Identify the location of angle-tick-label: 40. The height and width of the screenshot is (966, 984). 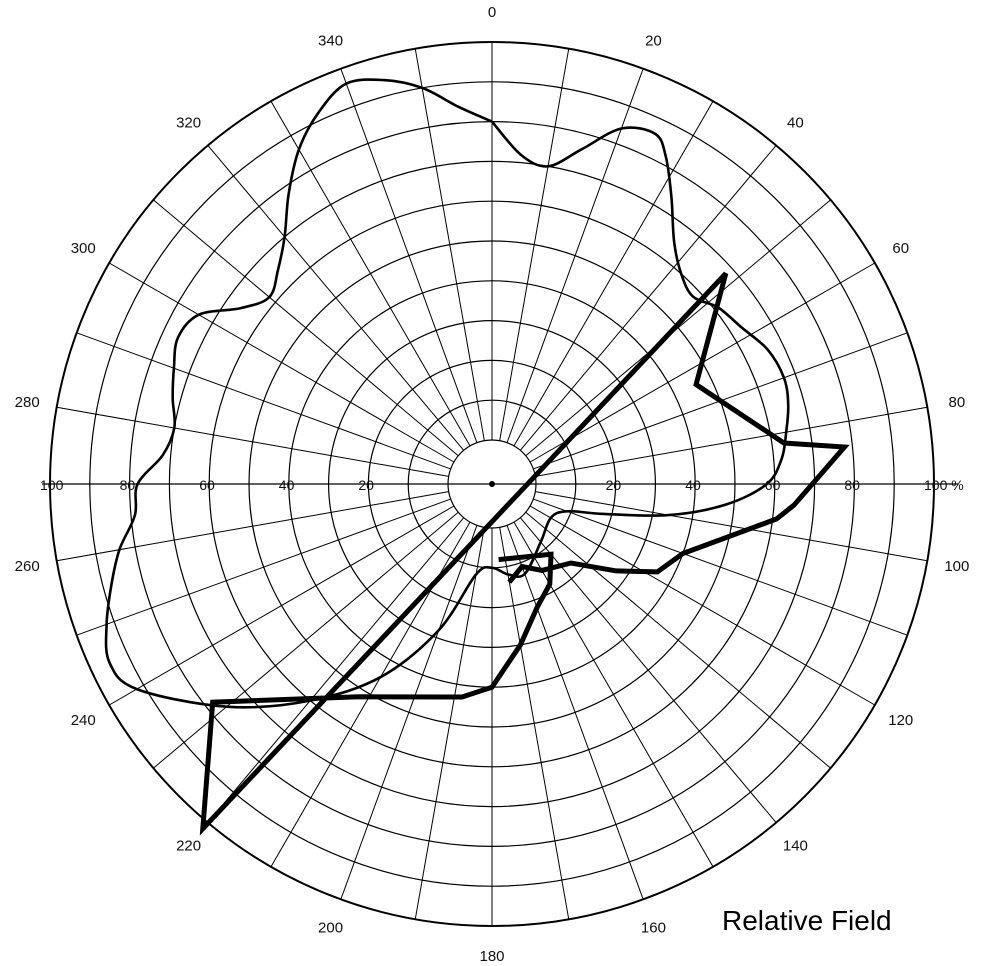
(795, 122).